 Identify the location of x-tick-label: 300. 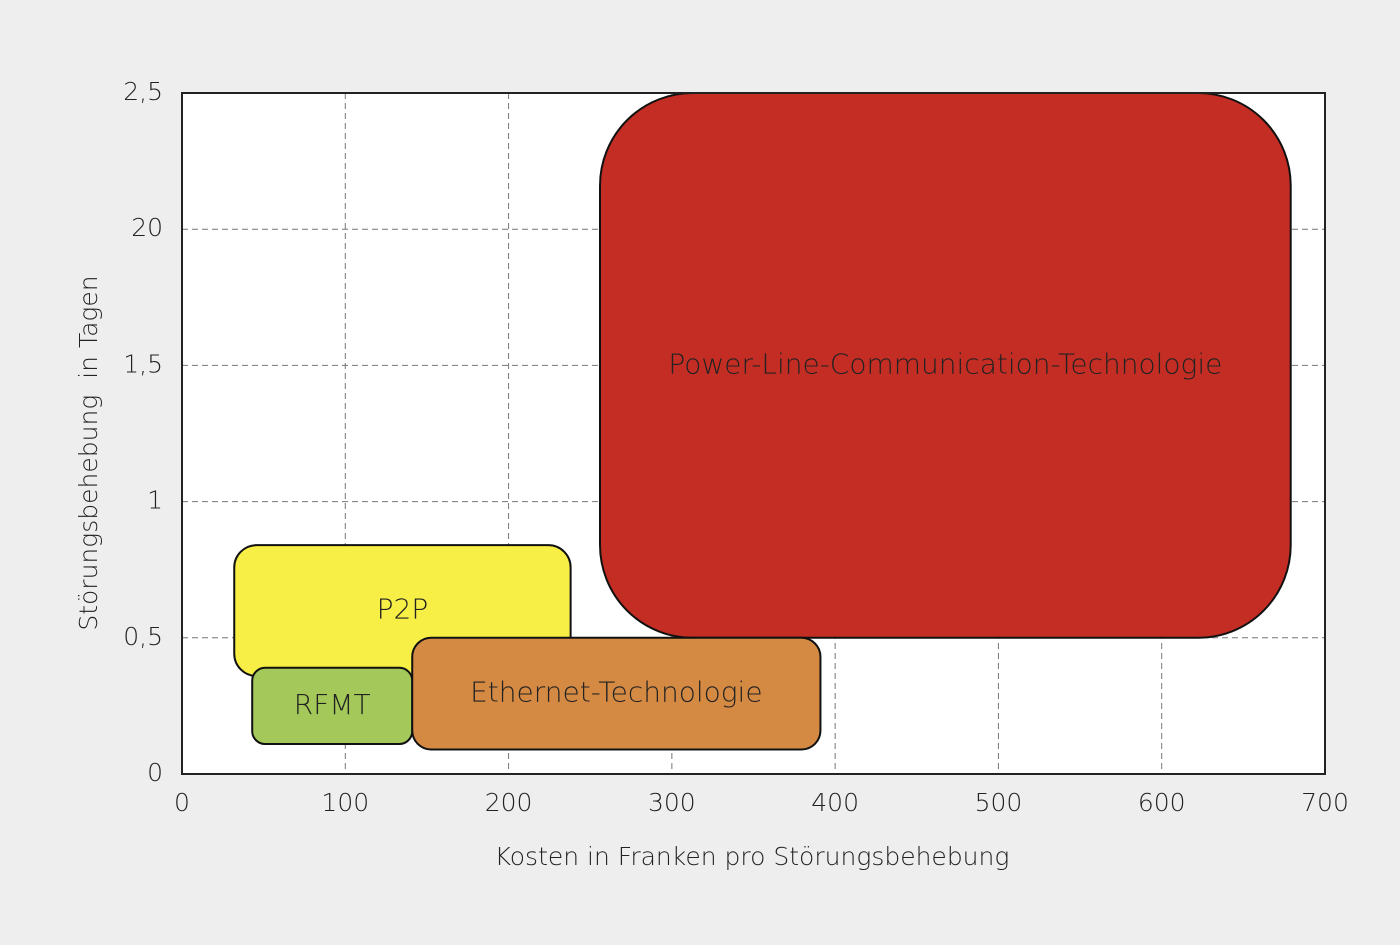
(672, 802).